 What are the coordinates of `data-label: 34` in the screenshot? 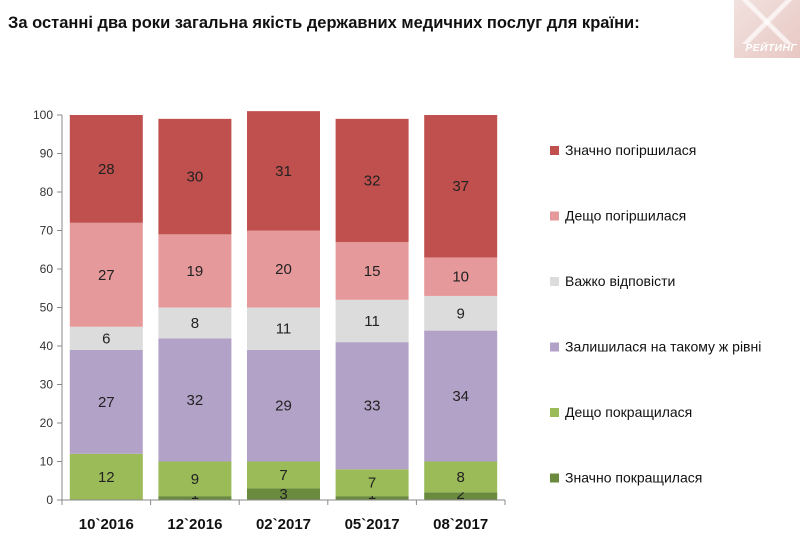 It's located at (460, 396).